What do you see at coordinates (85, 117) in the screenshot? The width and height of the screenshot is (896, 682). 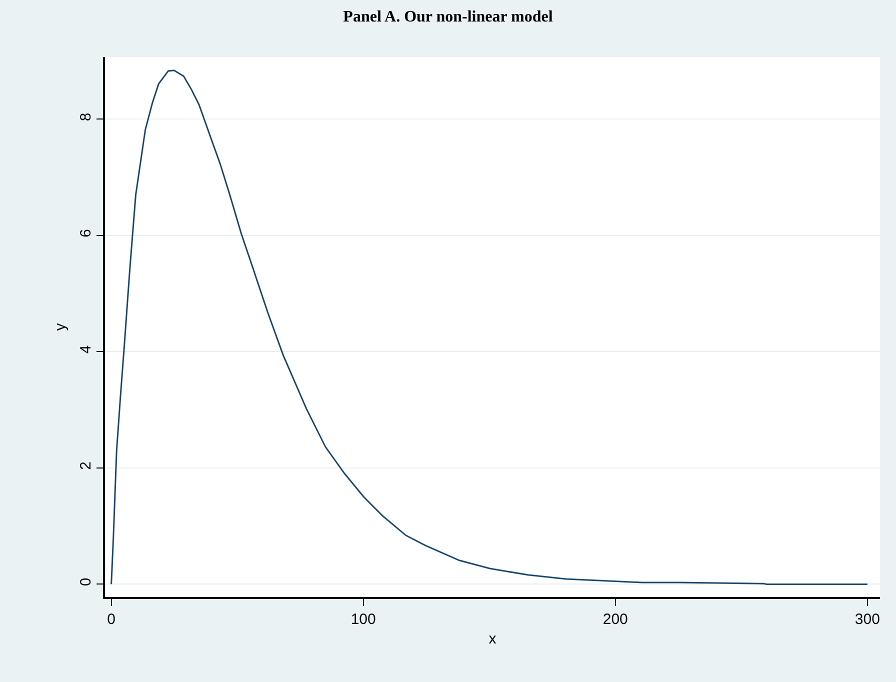 I see `y-tick-label: 8` at bounding box center [85, 117].